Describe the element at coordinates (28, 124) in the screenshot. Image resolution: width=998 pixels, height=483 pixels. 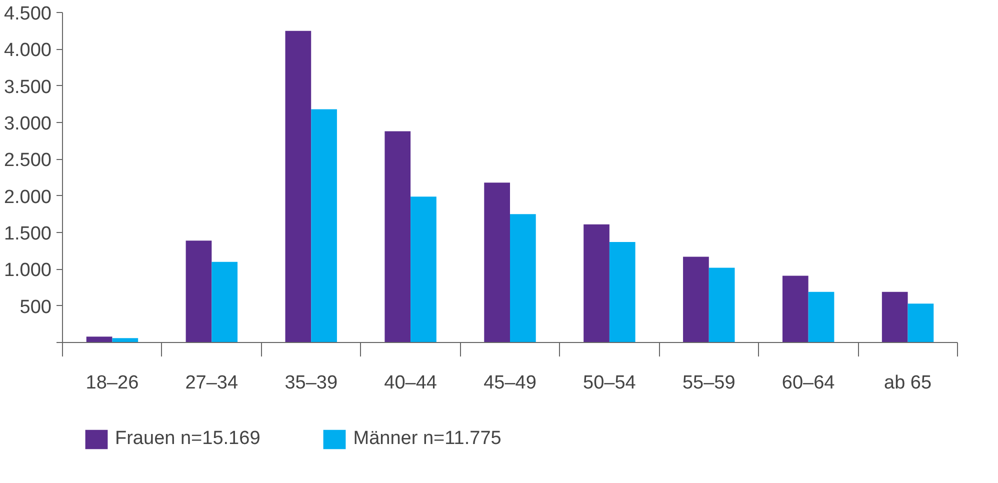
I see `y-tick-label: 3.000` at that location.